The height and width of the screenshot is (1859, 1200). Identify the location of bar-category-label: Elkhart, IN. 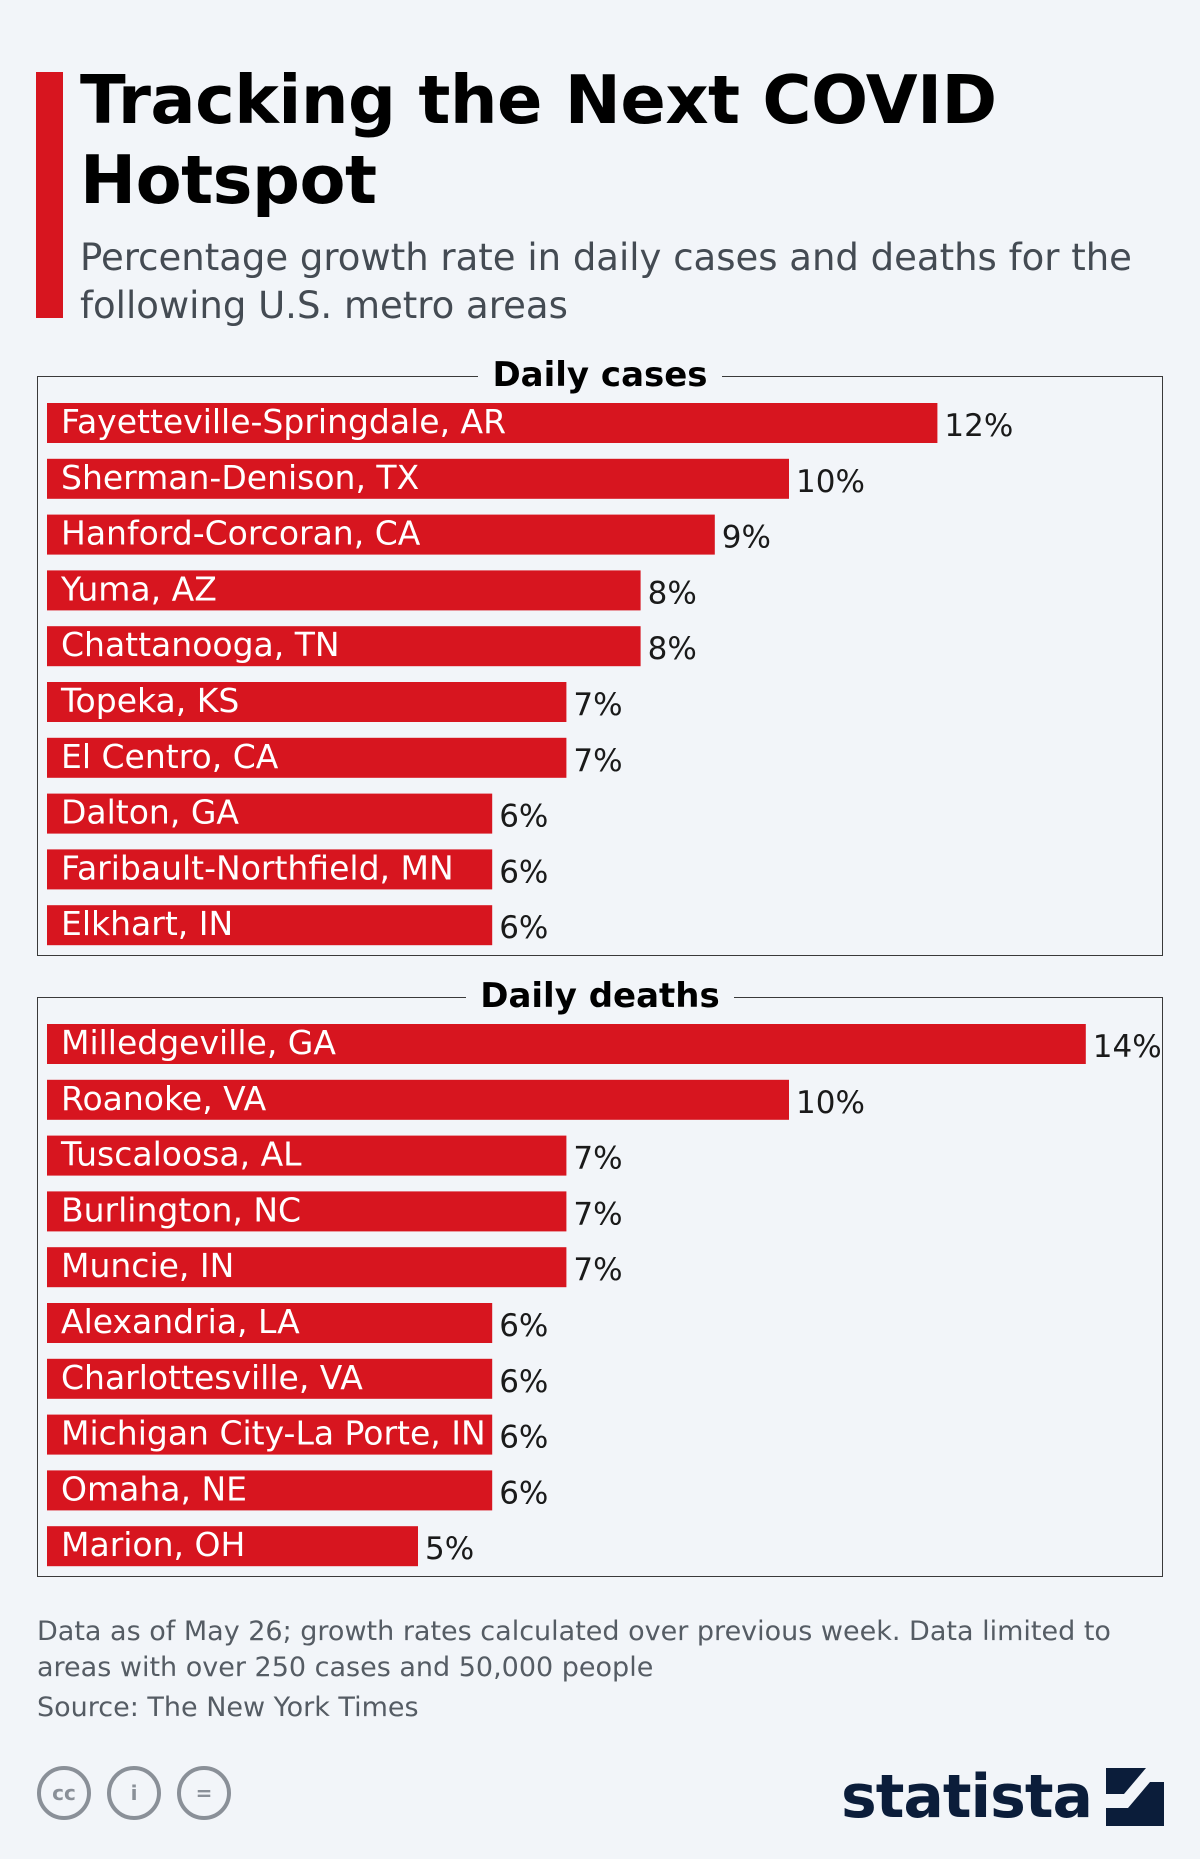
(147, 923).